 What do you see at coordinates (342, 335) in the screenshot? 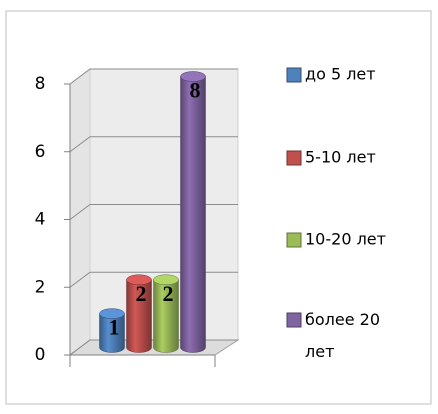
I see `legend-label: более 20 лет` at bounding box center [342, 335].